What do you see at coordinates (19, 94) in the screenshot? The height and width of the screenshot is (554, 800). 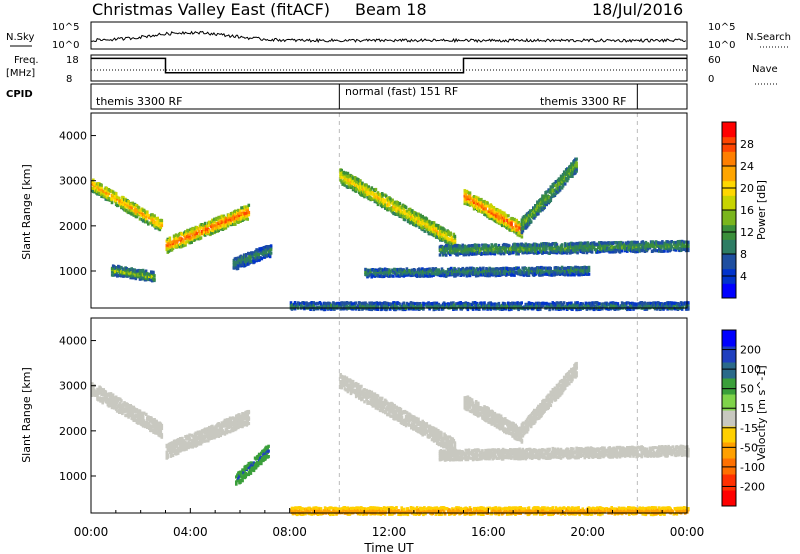 I see `cpid-label: CPID` at bounding box center [19, 94].